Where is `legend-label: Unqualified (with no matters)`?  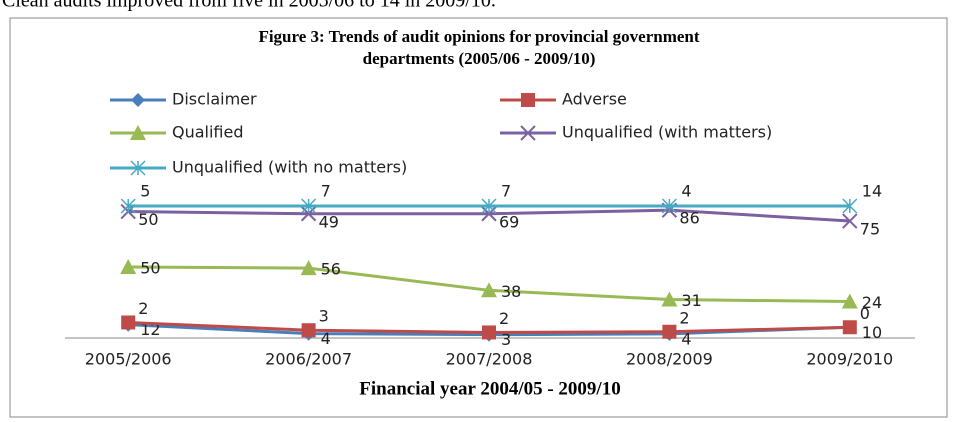 legend-label: Unqualified (with no matters) is located at coordinates (289, 167).